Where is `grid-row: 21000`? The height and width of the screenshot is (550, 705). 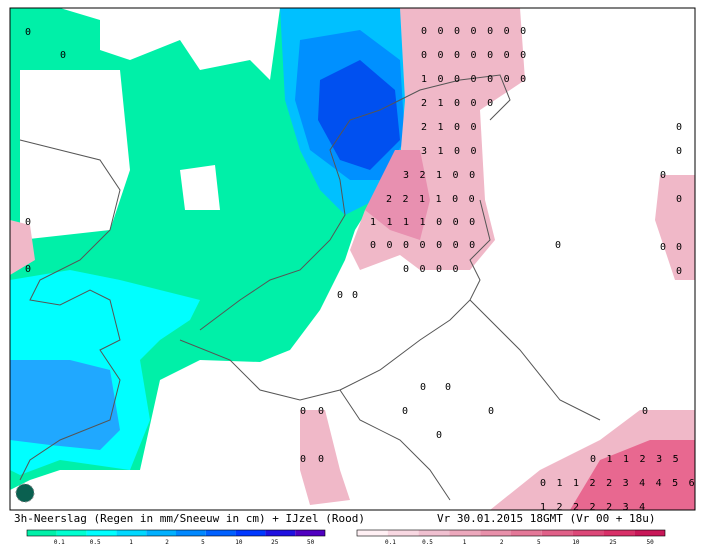 grid-row: 21000 is located at coordinates (462, 103).